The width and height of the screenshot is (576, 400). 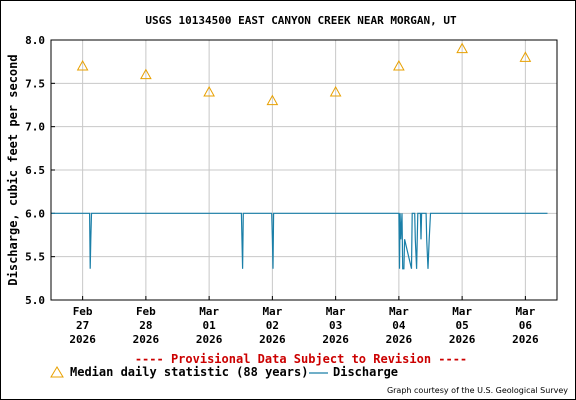 I want to click on legend-discharge-label: Discharge, so click(x=365, y=372).